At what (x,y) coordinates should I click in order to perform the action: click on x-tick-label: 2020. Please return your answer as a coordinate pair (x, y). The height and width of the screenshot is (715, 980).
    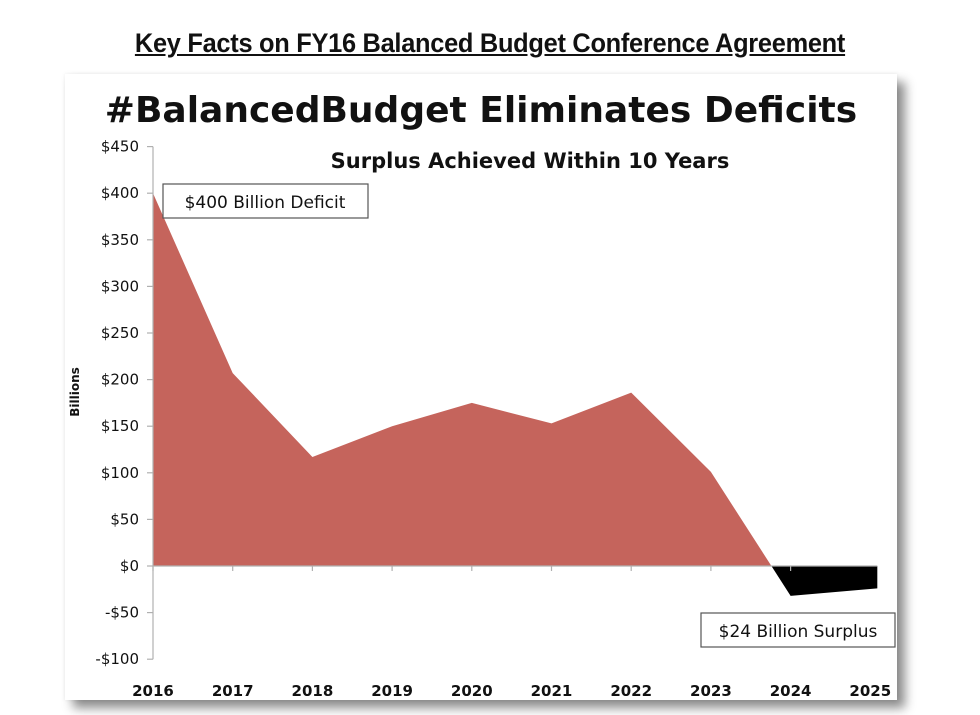
    Looking at the image, I should click on (472, 691).